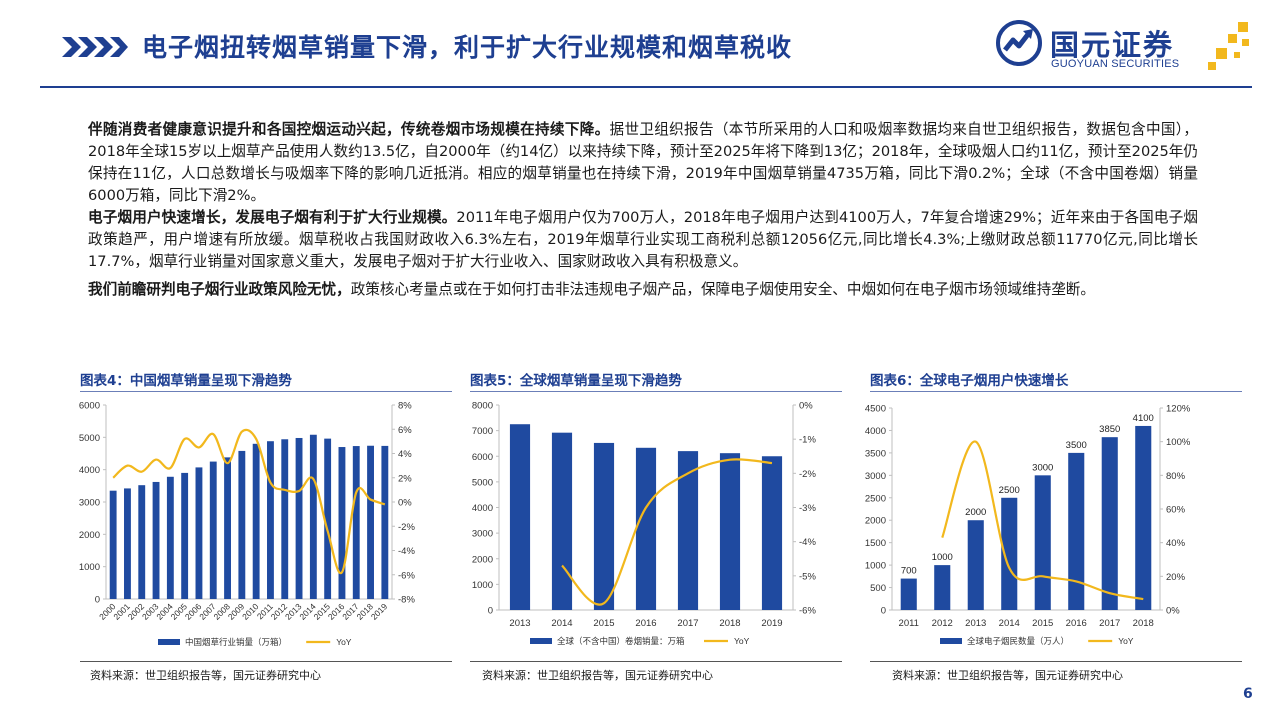 This screenshot has width=1279, height=719. I want to click on y-right-tick-label: 6%, so click(405, 430).